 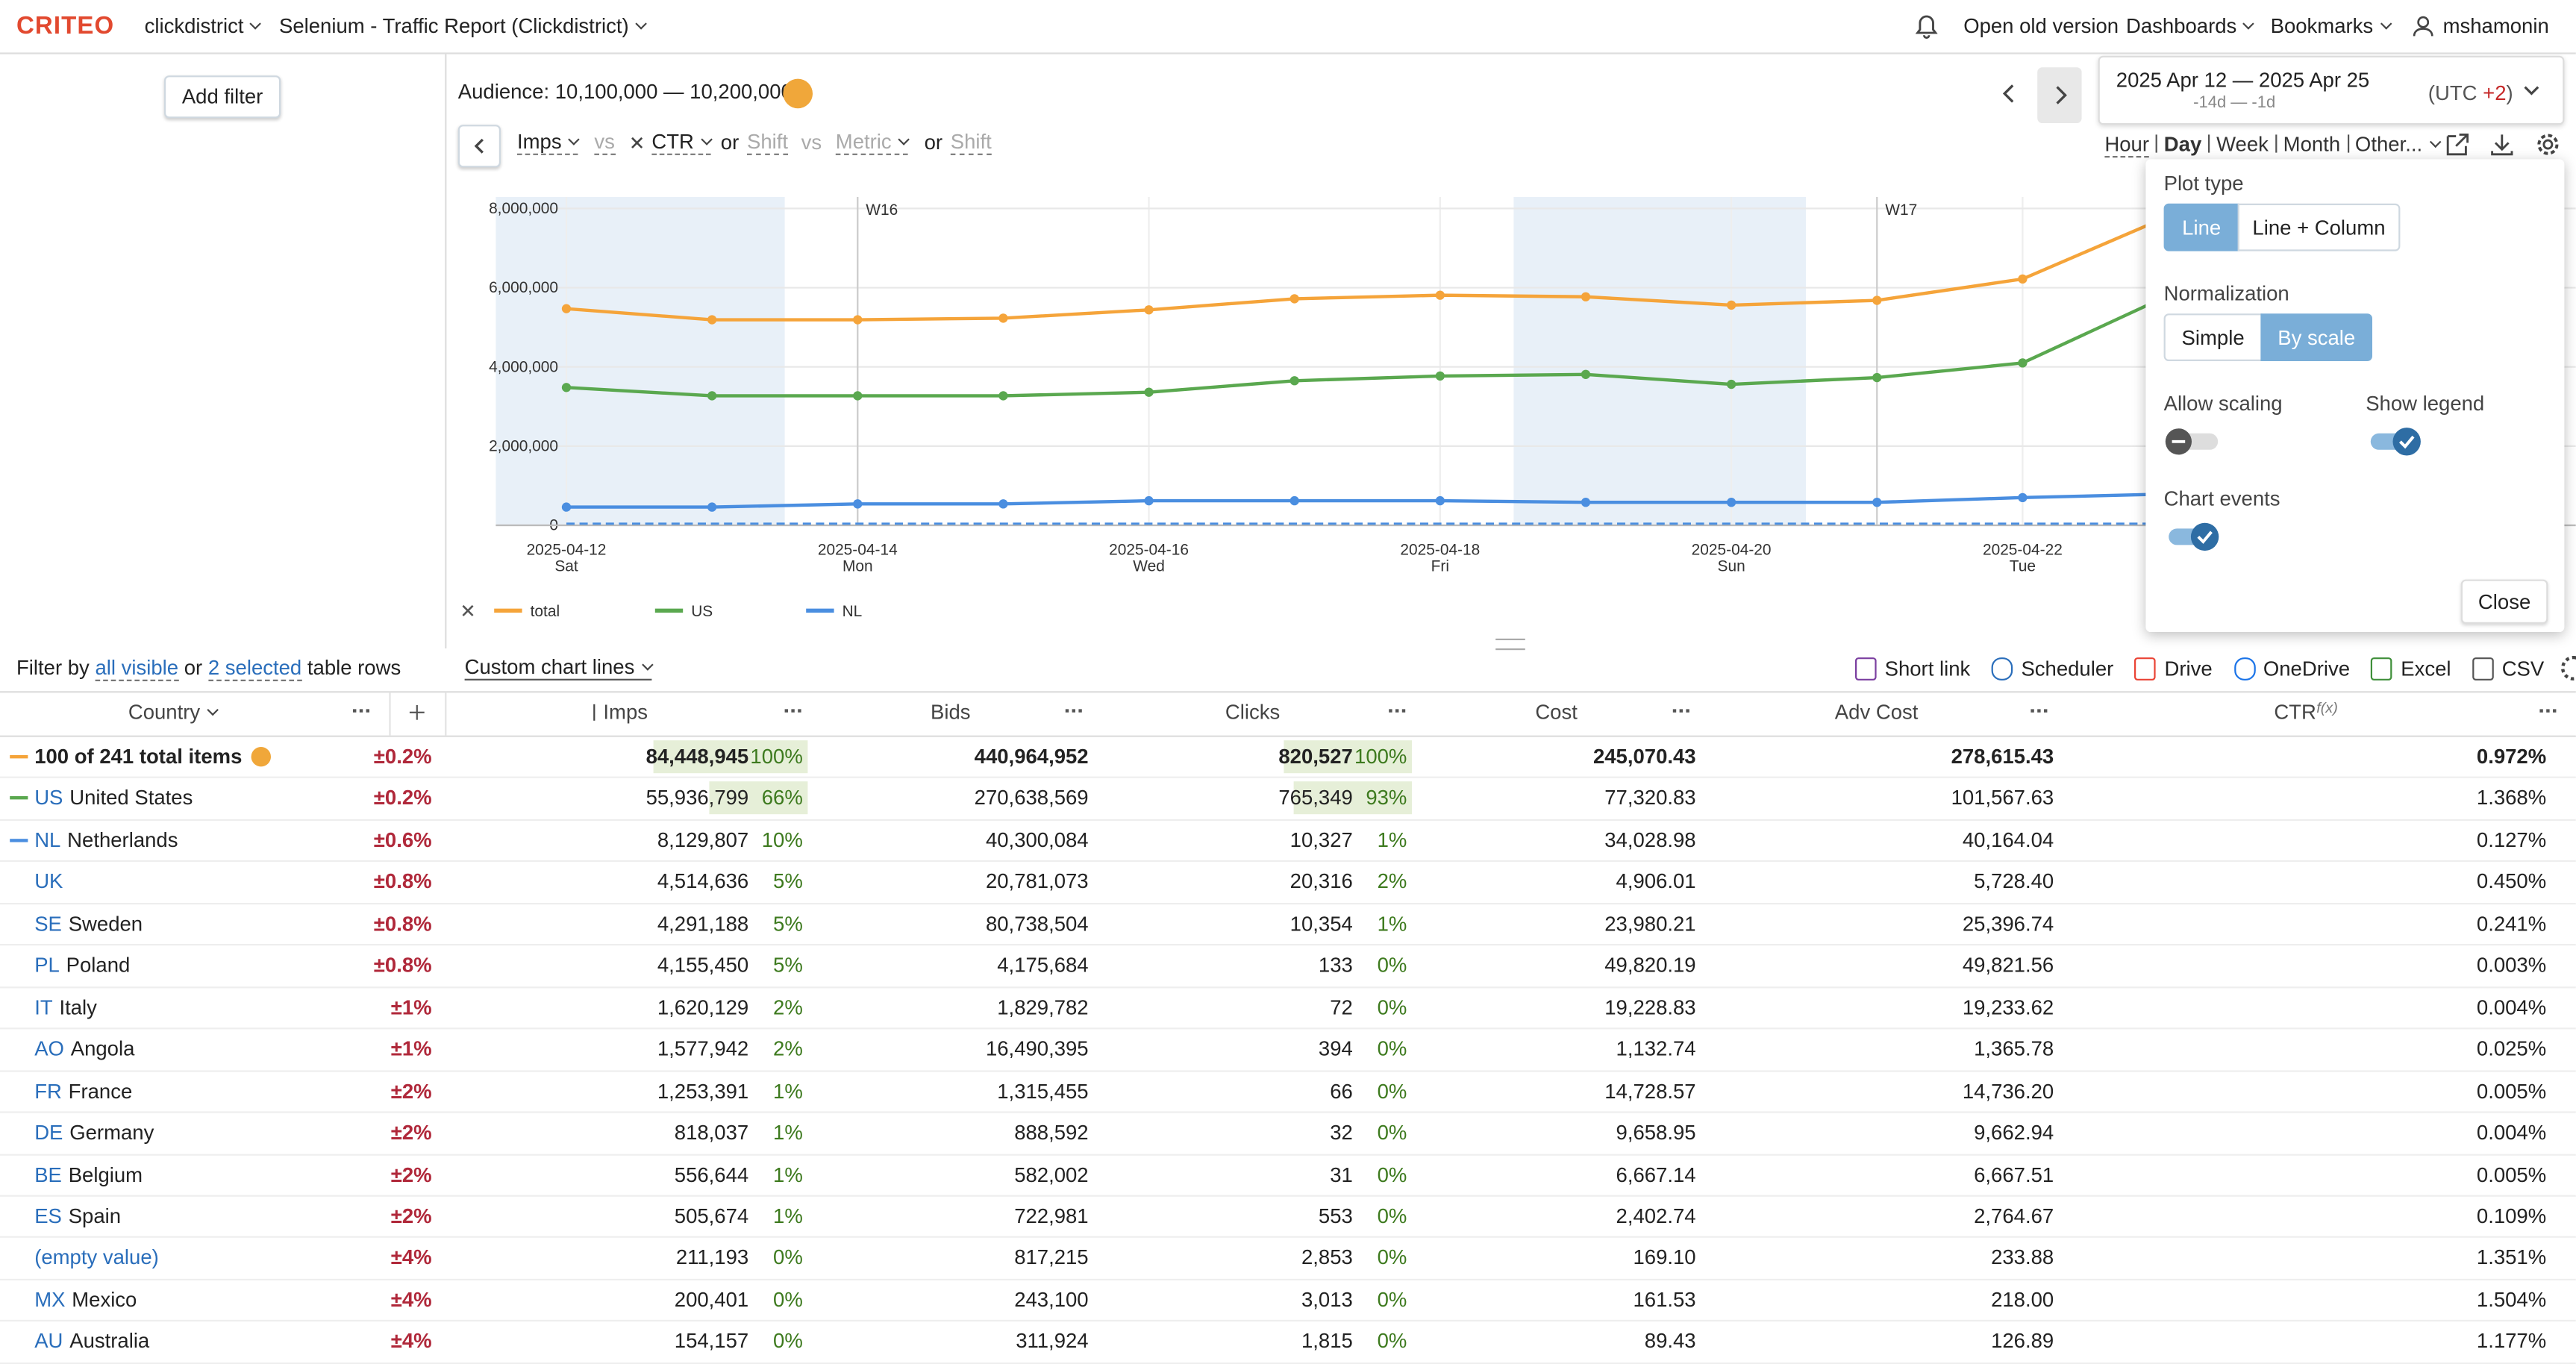 I want to click on series-marker, so click(x=19, y=798).